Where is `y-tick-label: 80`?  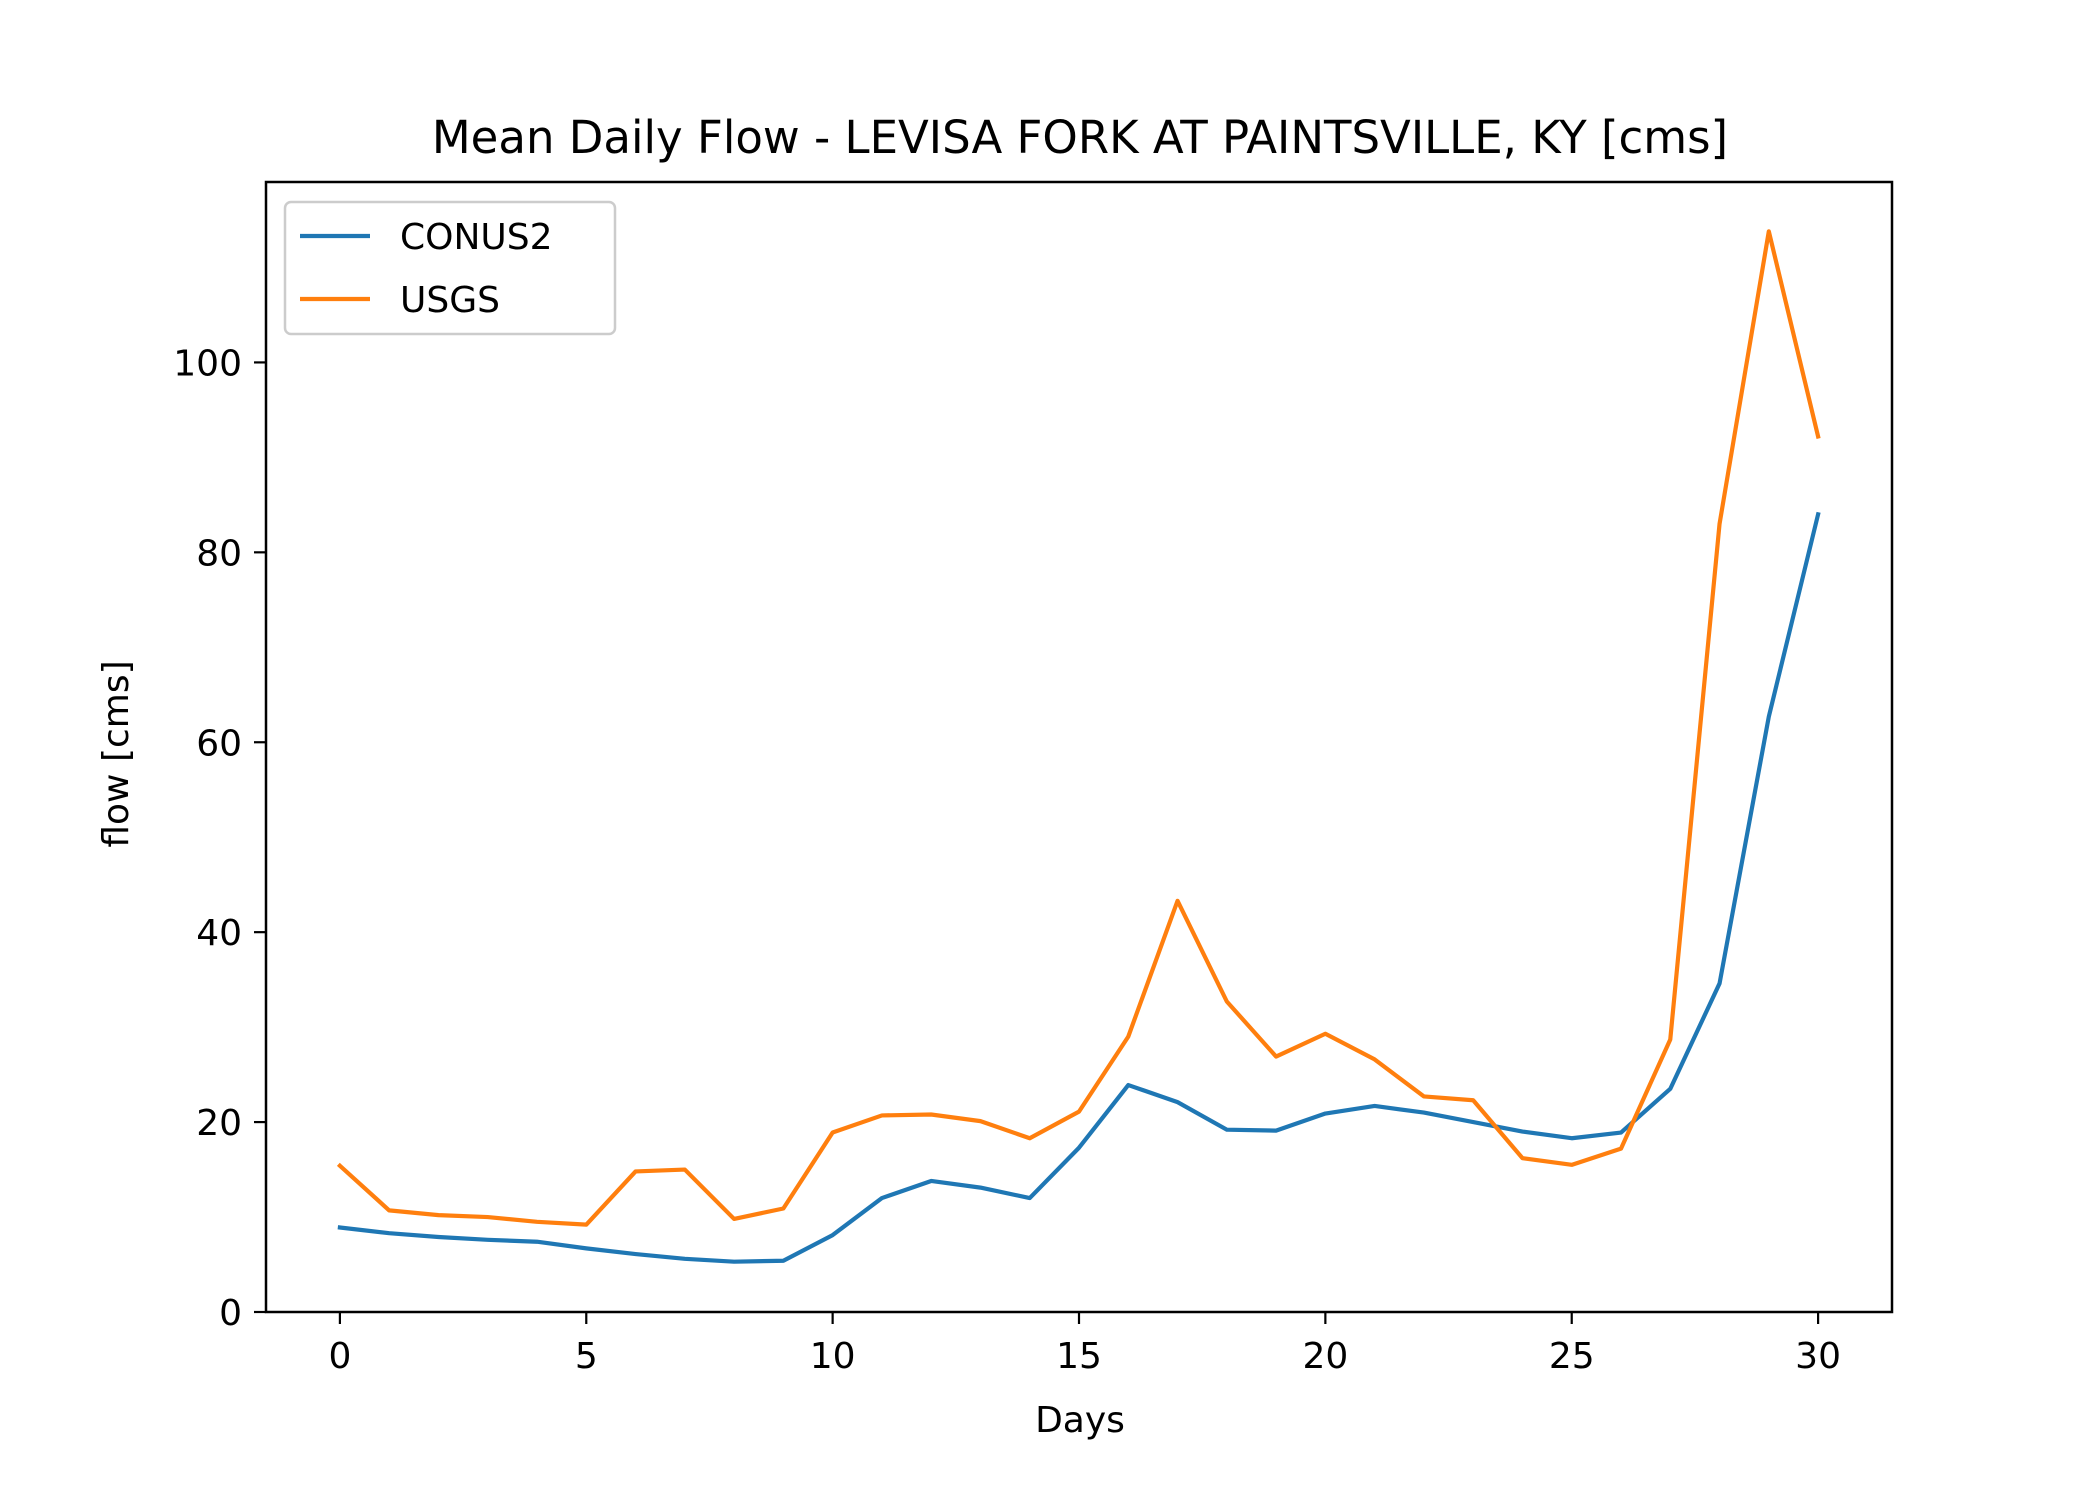
y-tick-label: 80 is located at coordinates (219, 553).